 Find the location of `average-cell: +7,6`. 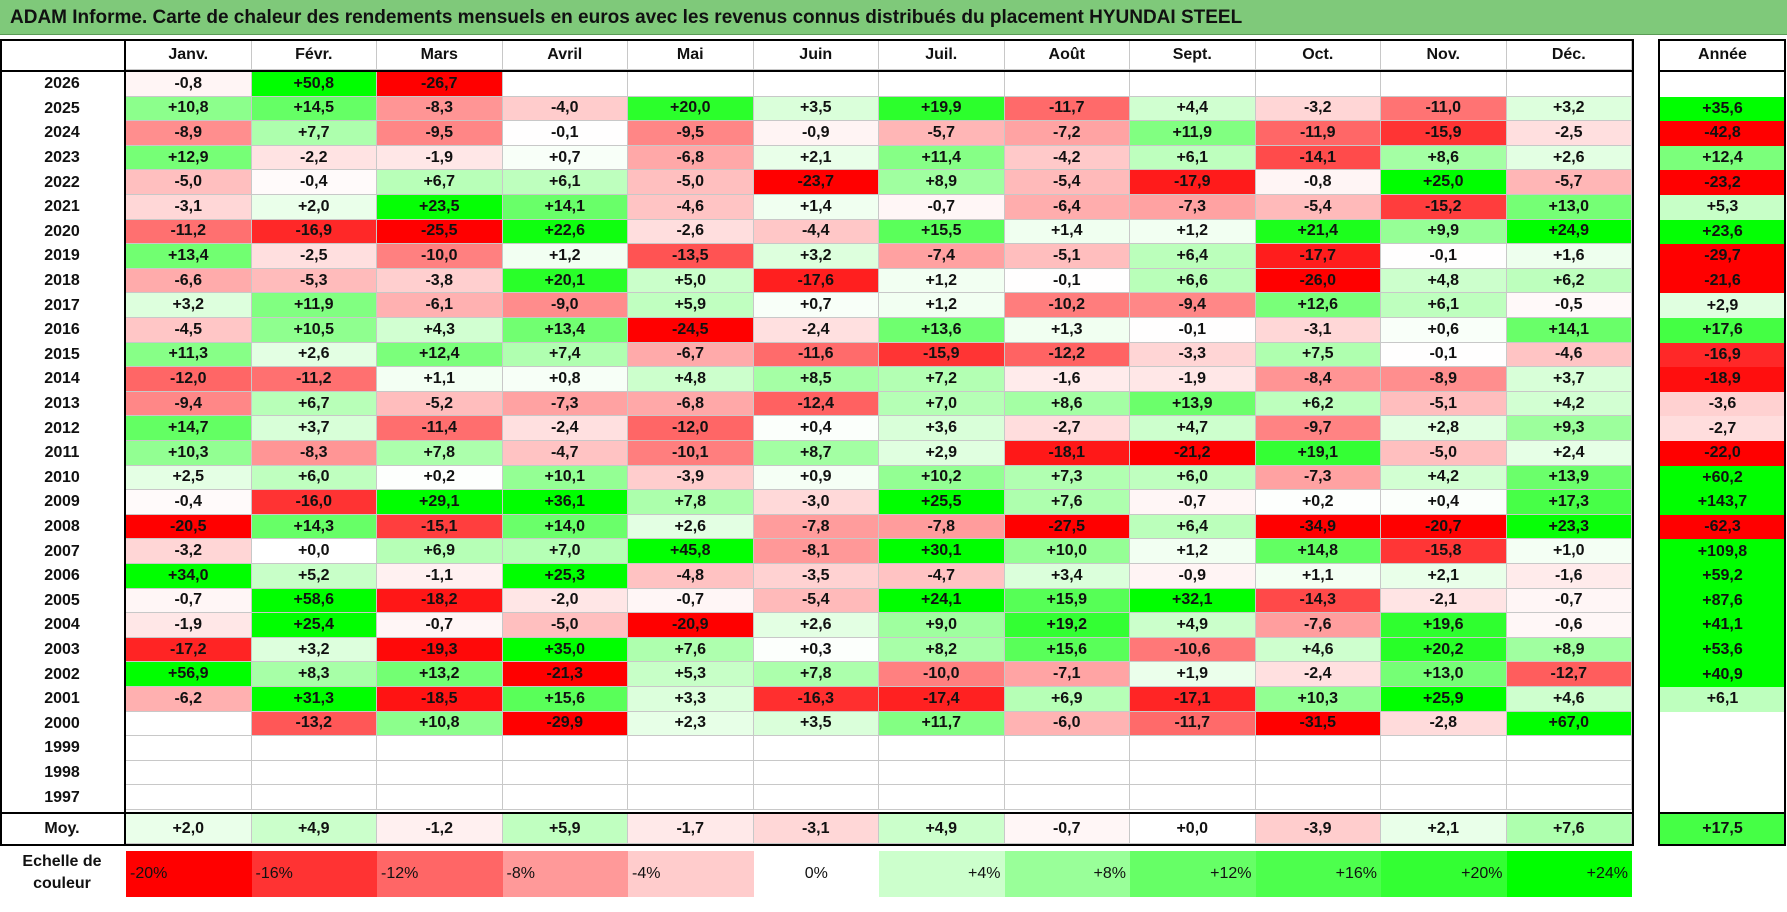

average-cell: +7,6 is located at coordinates (1569, 829).